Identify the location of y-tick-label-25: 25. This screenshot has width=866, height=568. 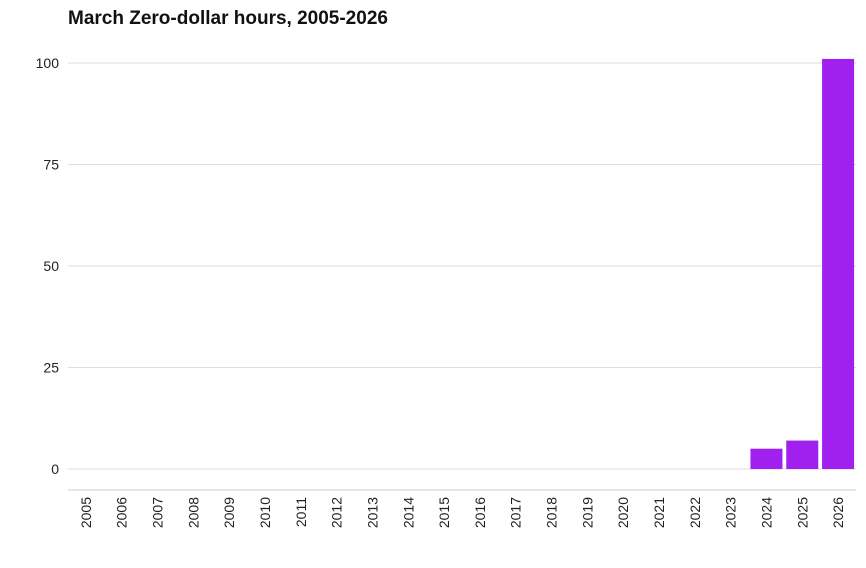
(51, 368).